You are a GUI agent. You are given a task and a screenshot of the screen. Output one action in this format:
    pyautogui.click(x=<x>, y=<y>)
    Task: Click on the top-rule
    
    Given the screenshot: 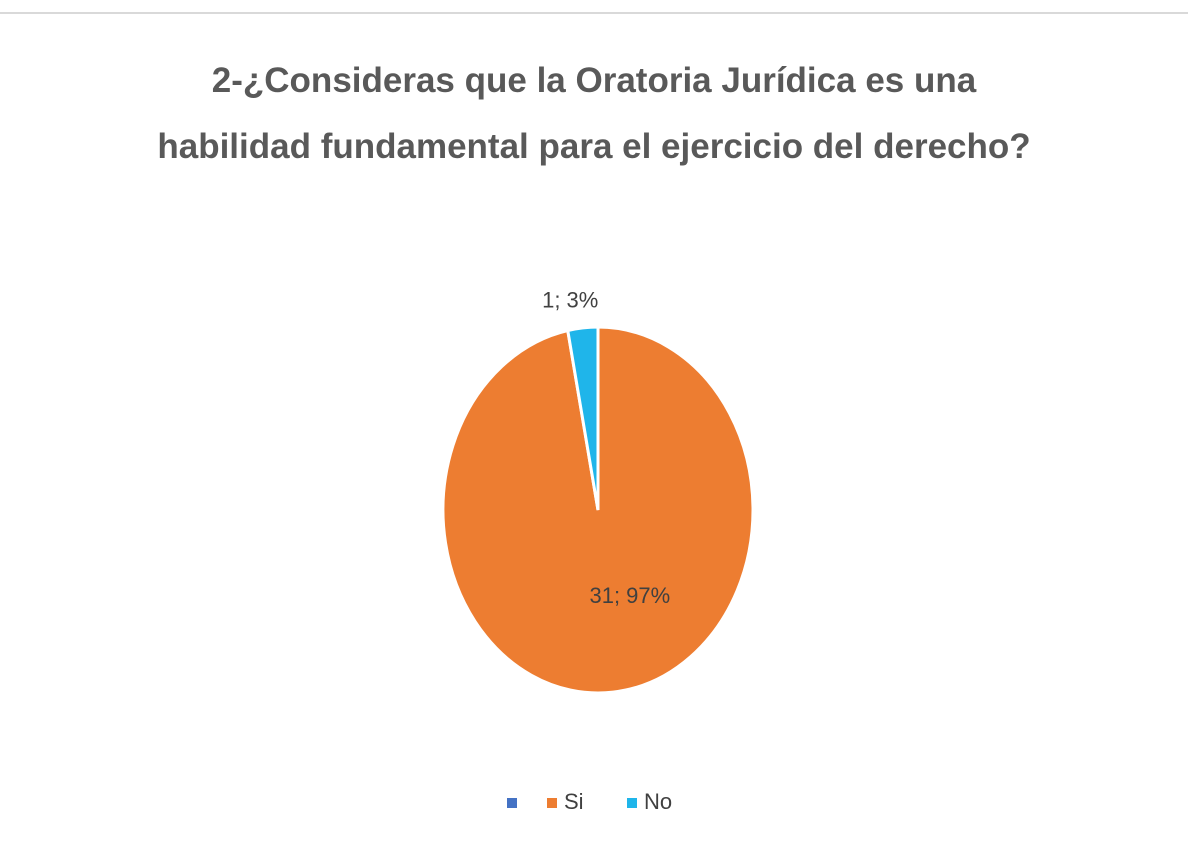 What is the action you would take?
    pyautogui.click(x=594, y=13)
    